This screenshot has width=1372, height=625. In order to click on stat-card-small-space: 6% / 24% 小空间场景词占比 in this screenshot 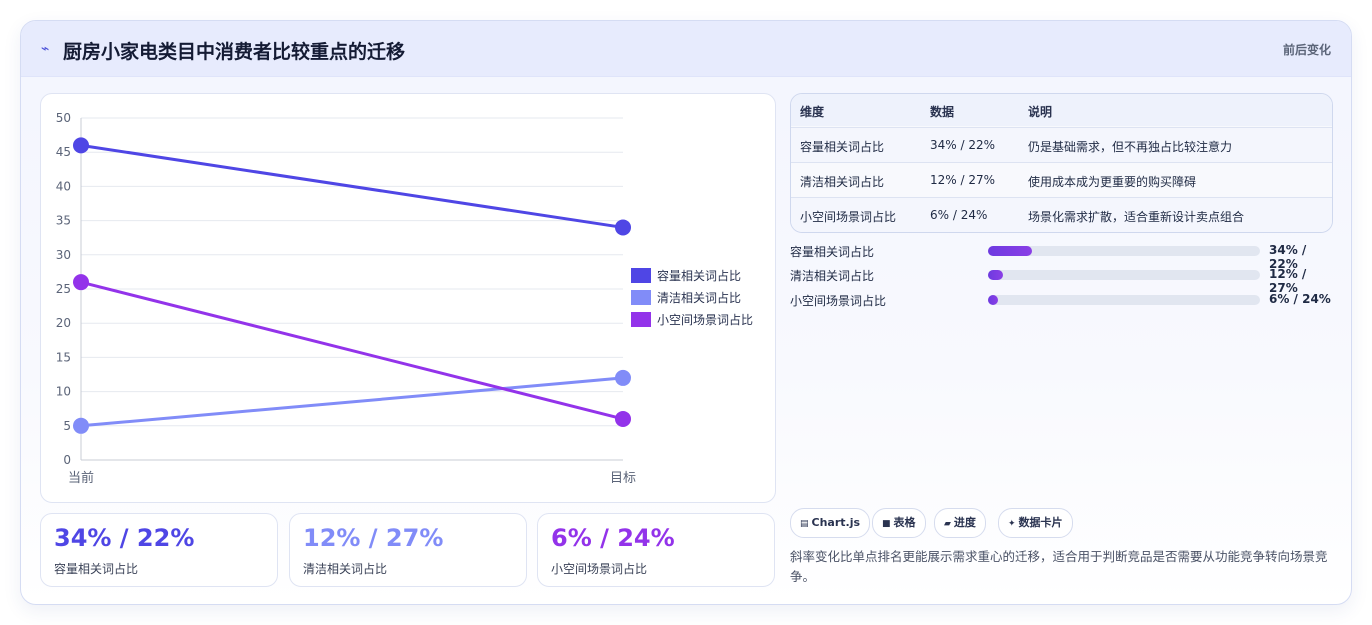, I will do `click(656, 550)`.